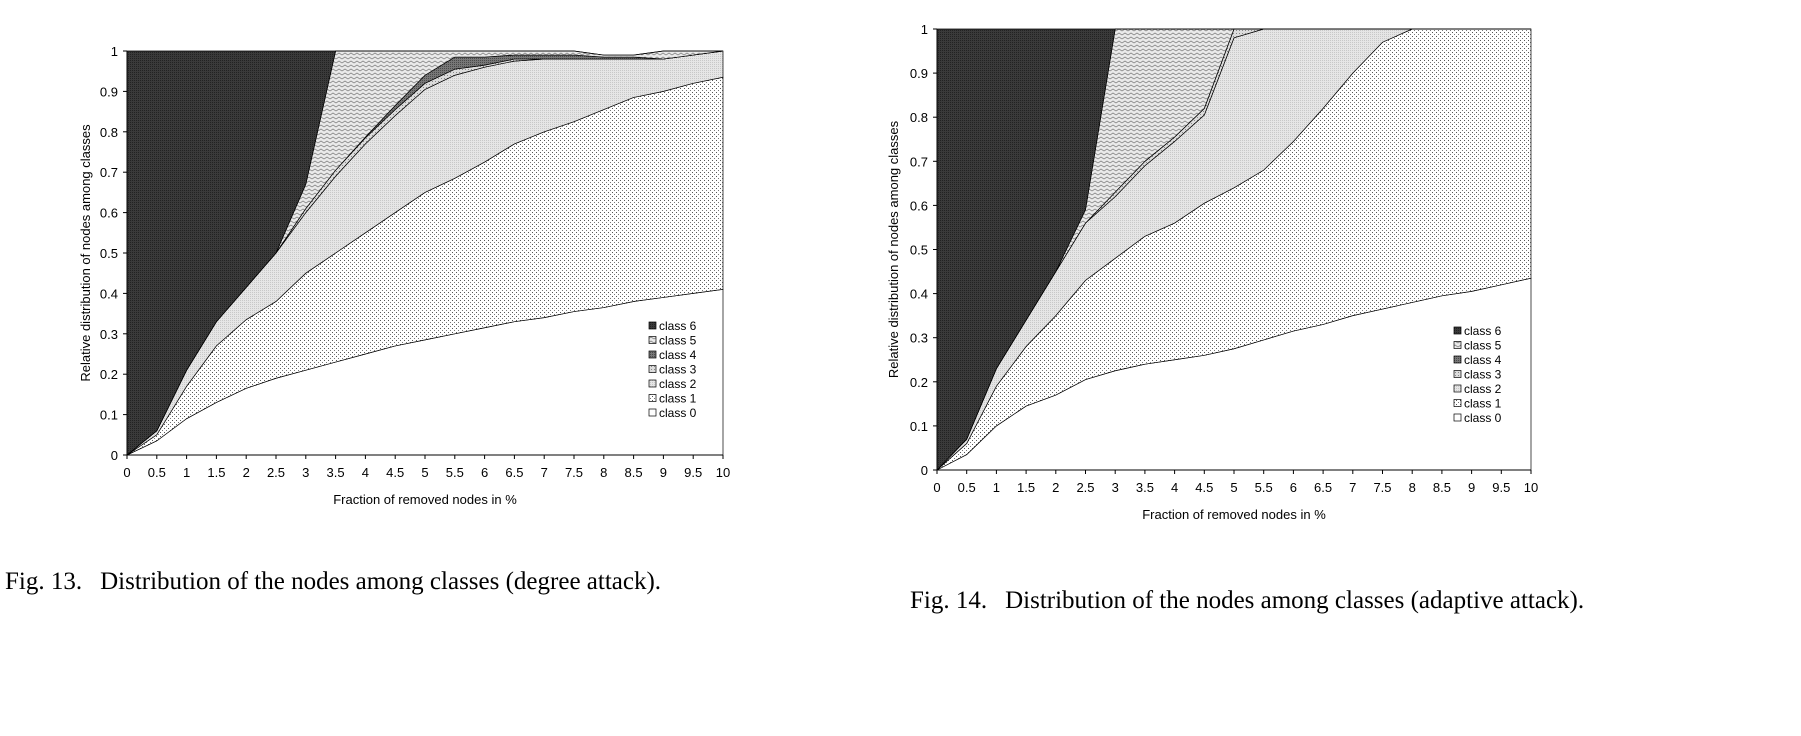  Describe the element at coordinates (365, 472) in the screenshot. I see `x-tick-label: 4` at that location.